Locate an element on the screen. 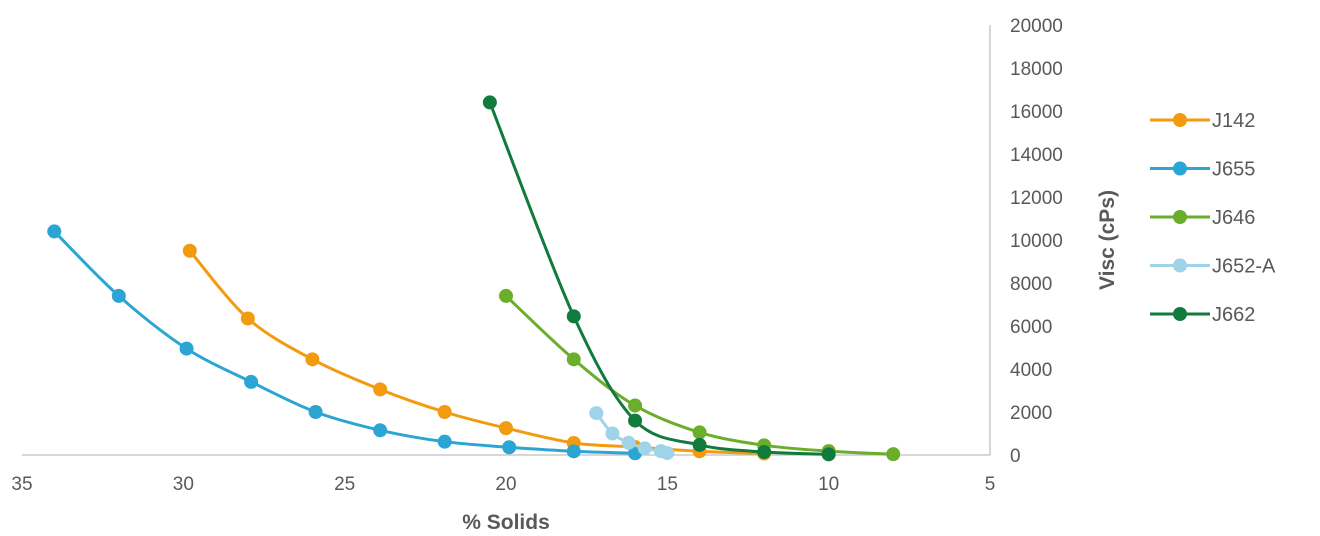  legend-item: J652-A is located at coordinates (1213, 267).